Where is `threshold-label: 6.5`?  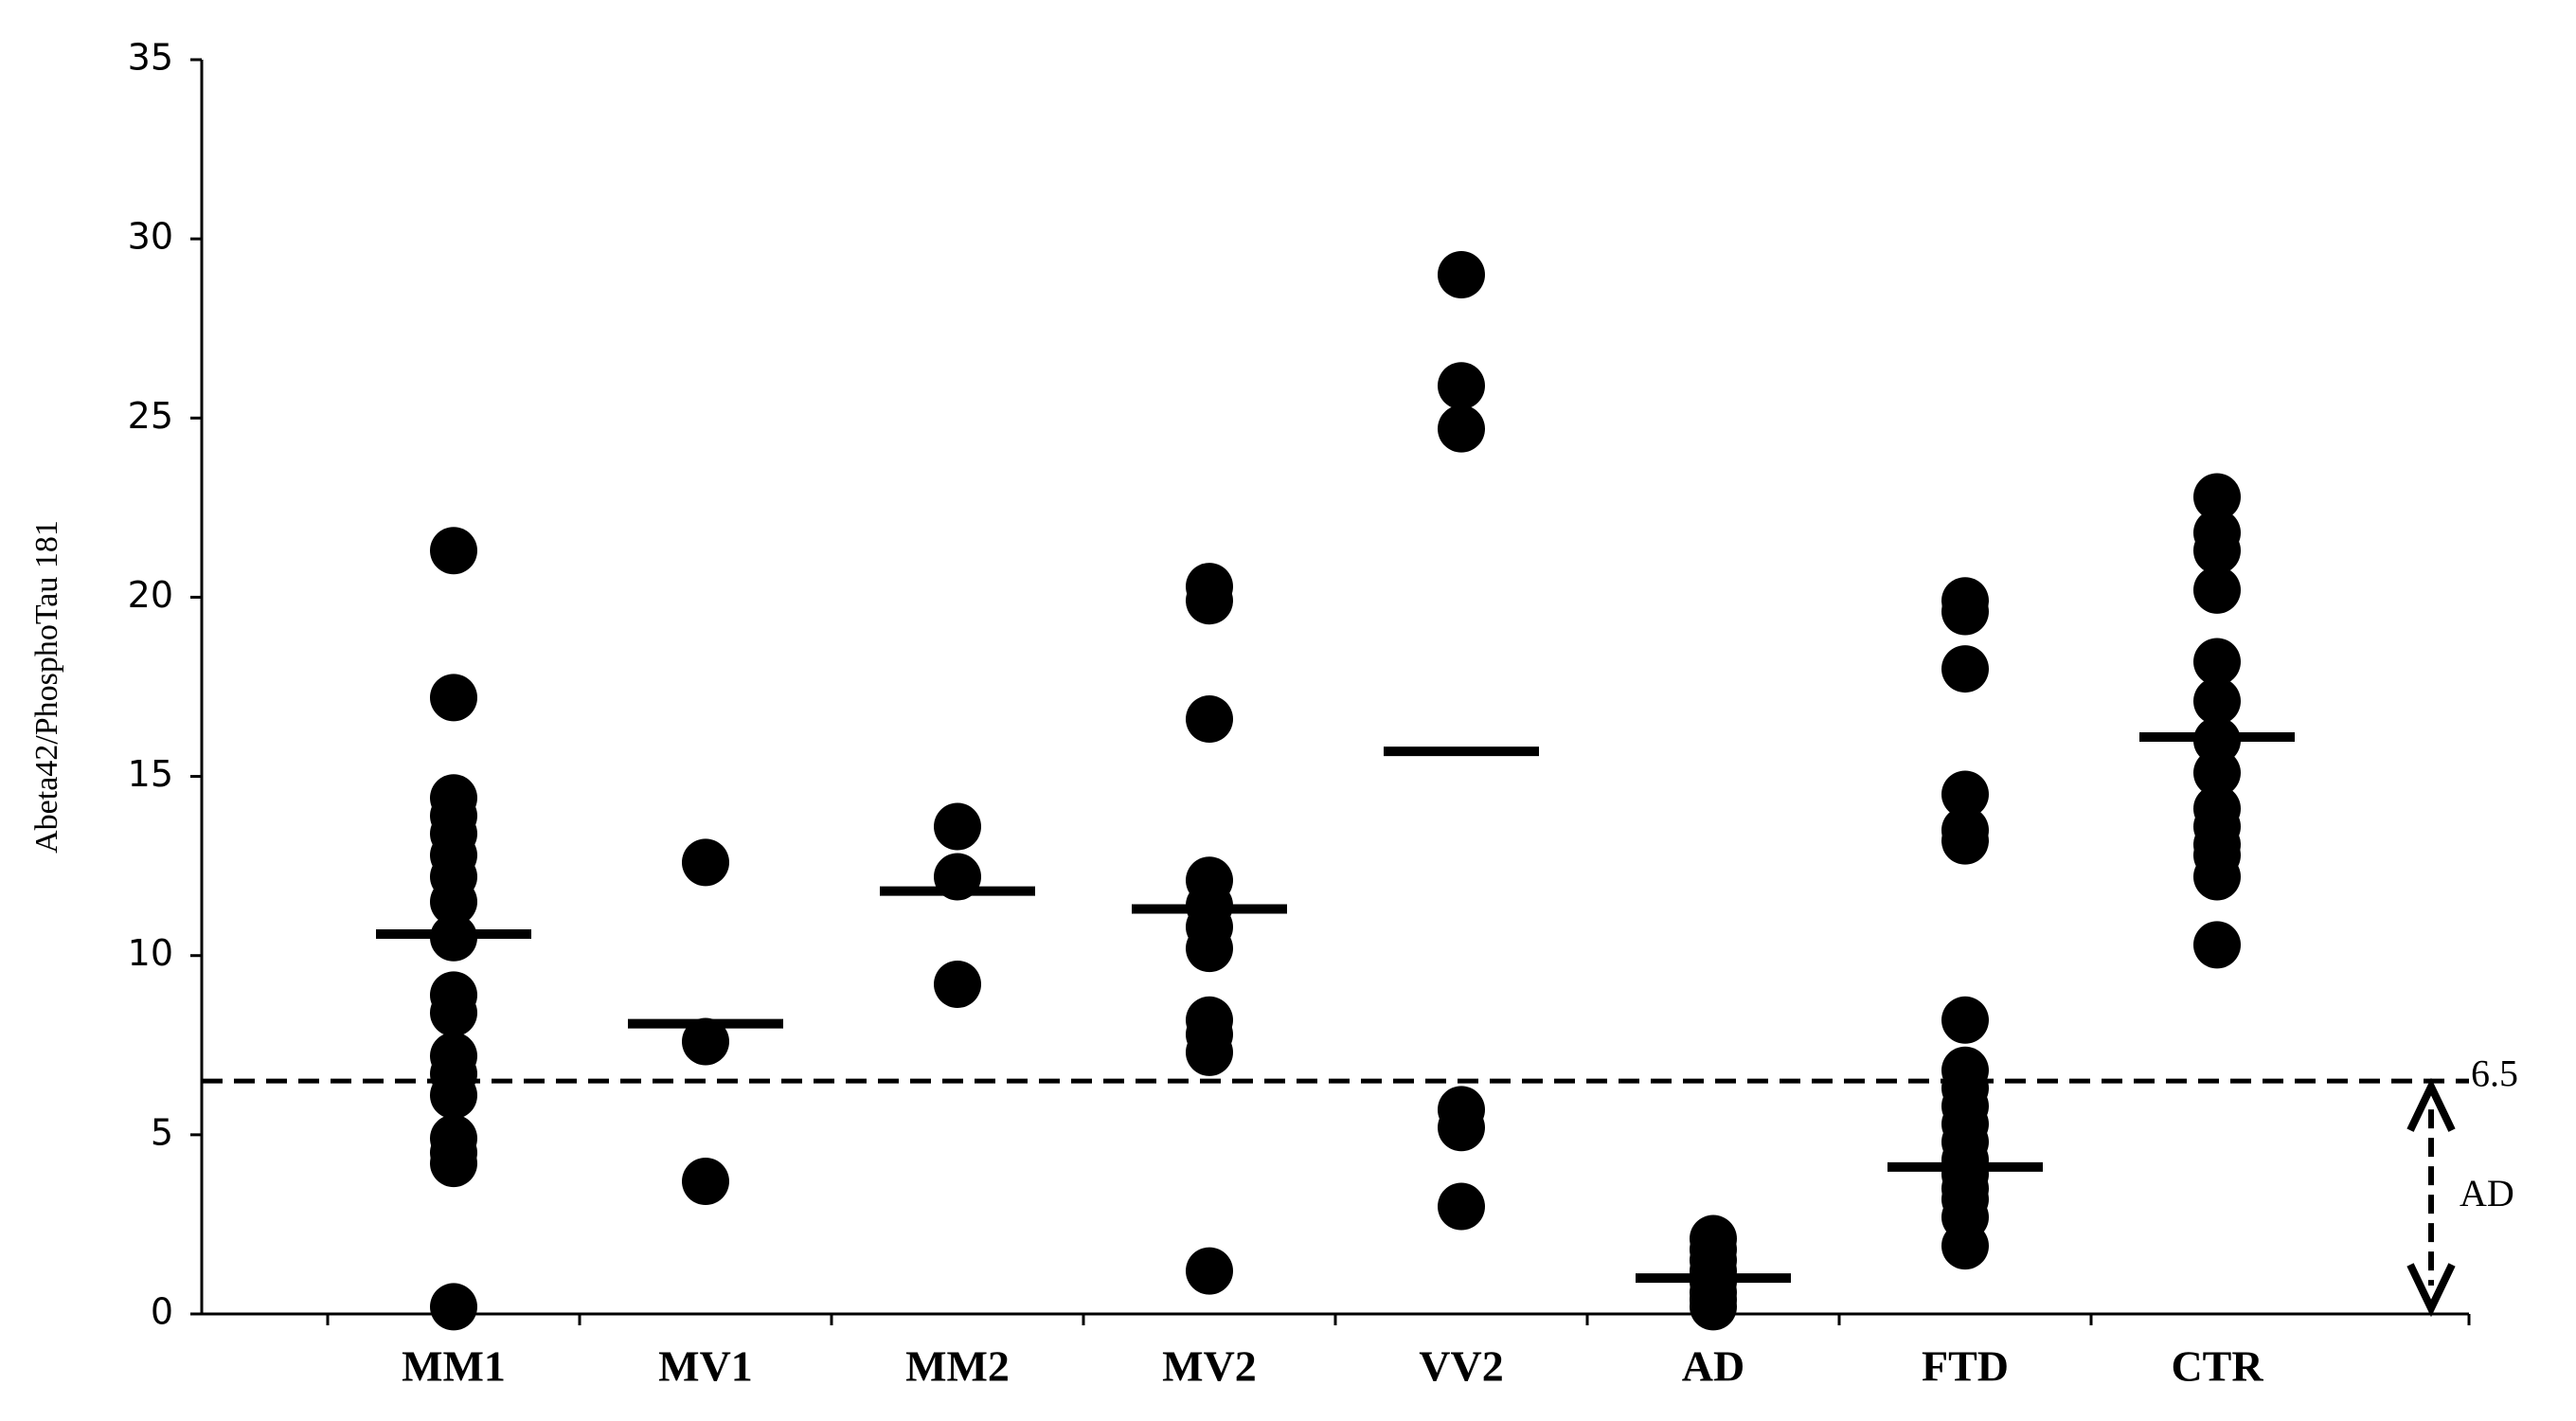 threshold-label: 6.5 is located at coordinates (2494, 1073).